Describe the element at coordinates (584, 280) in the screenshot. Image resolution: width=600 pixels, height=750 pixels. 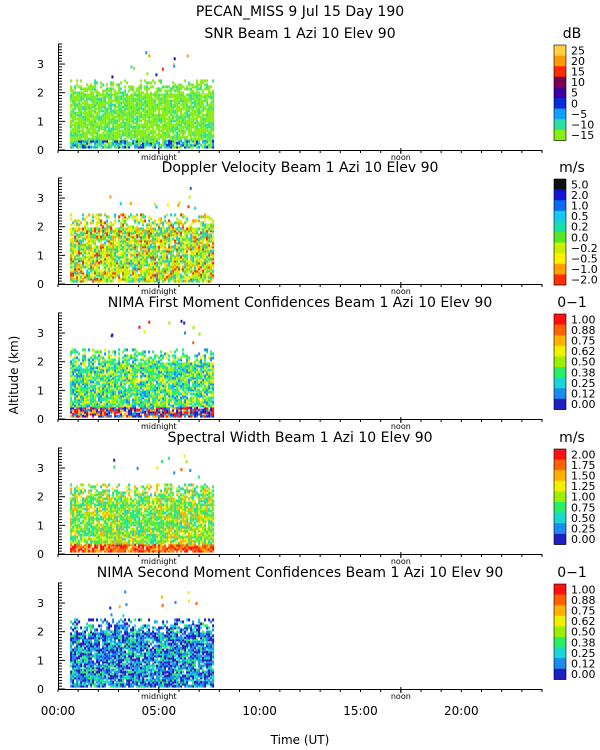
I see `colorbar-label: −2.0` at that location.